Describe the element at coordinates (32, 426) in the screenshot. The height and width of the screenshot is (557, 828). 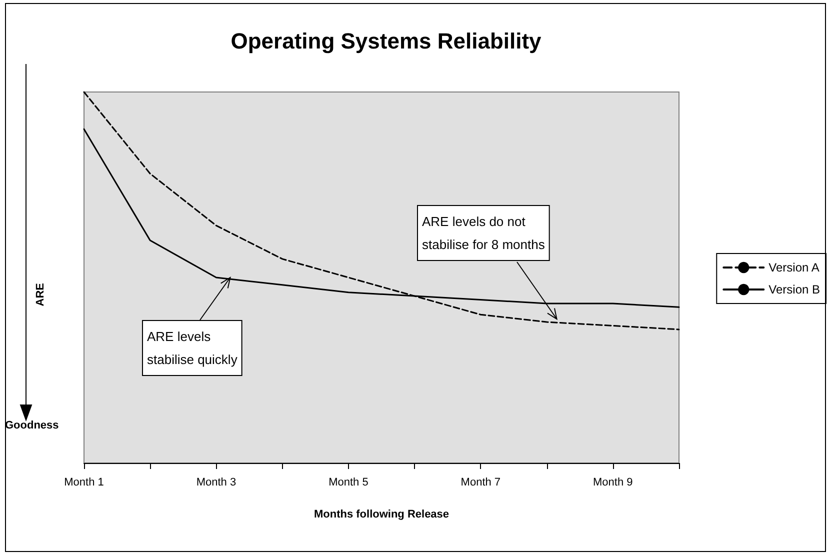
I see `text: Goodness` at that location.